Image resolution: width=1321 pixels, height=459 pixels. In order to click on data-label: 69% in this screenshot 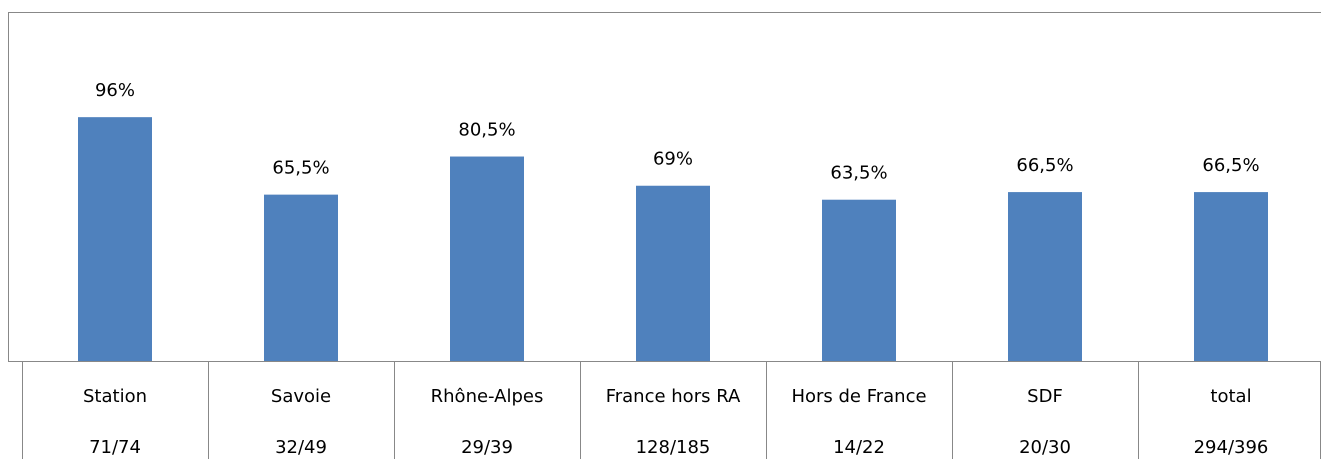, I will do `click(673, 159)`.